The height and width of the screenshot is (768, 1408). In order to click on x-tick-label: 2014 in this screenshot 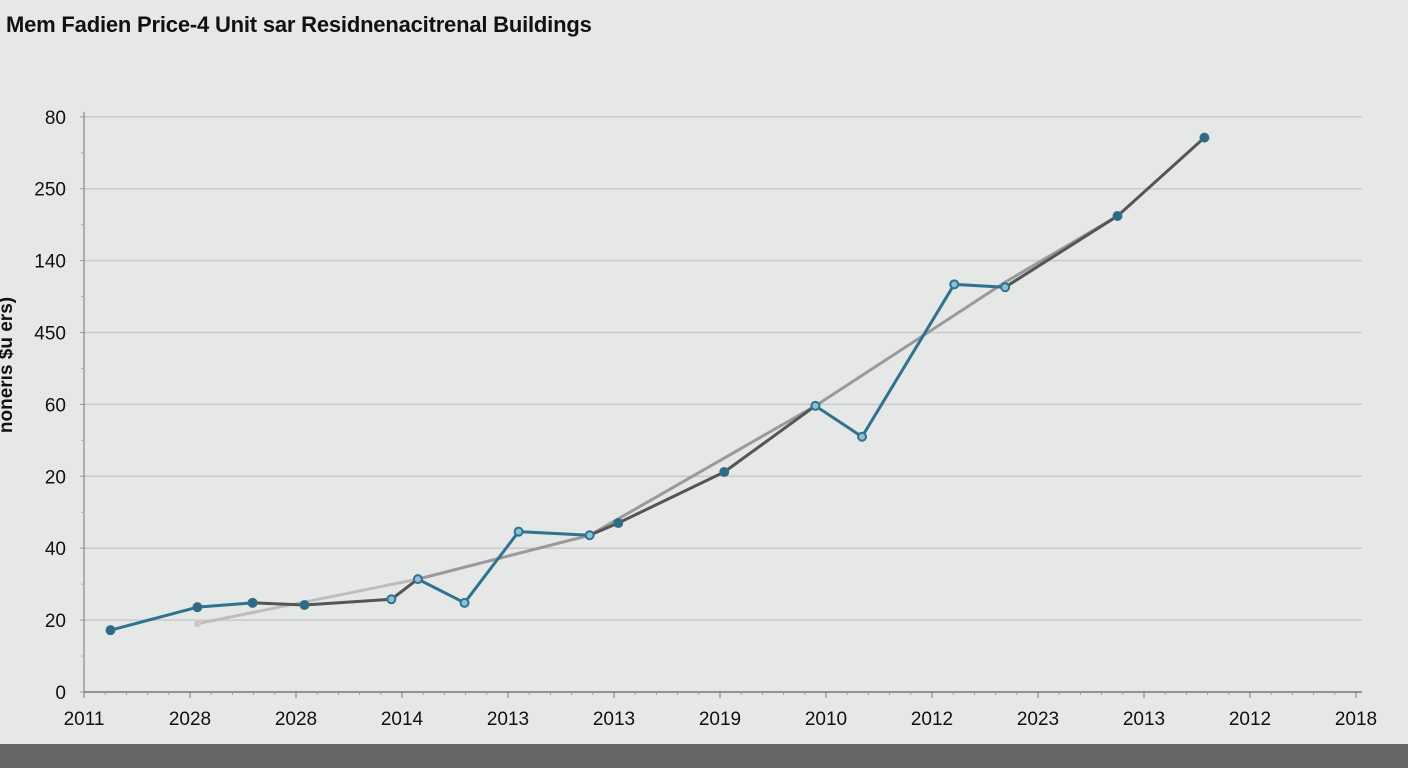, I will do `click(402, 719)`.